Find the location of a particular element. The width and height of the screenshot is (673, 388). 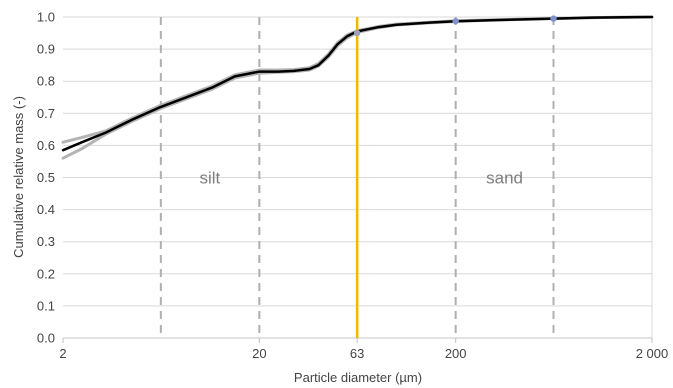

region-labels: silt sand is located at coordinates (362, 178).